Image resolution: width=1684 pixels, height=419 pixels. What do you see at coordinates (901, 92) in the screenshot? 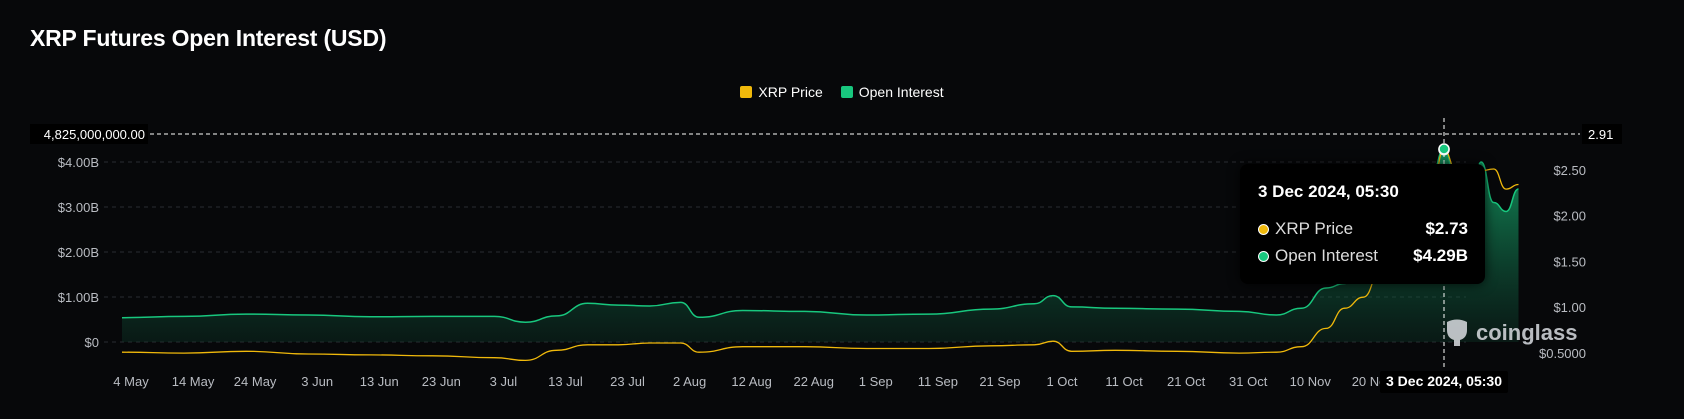
I see `legend-label-oi: Open Interest` at bounding box center [901, 92].